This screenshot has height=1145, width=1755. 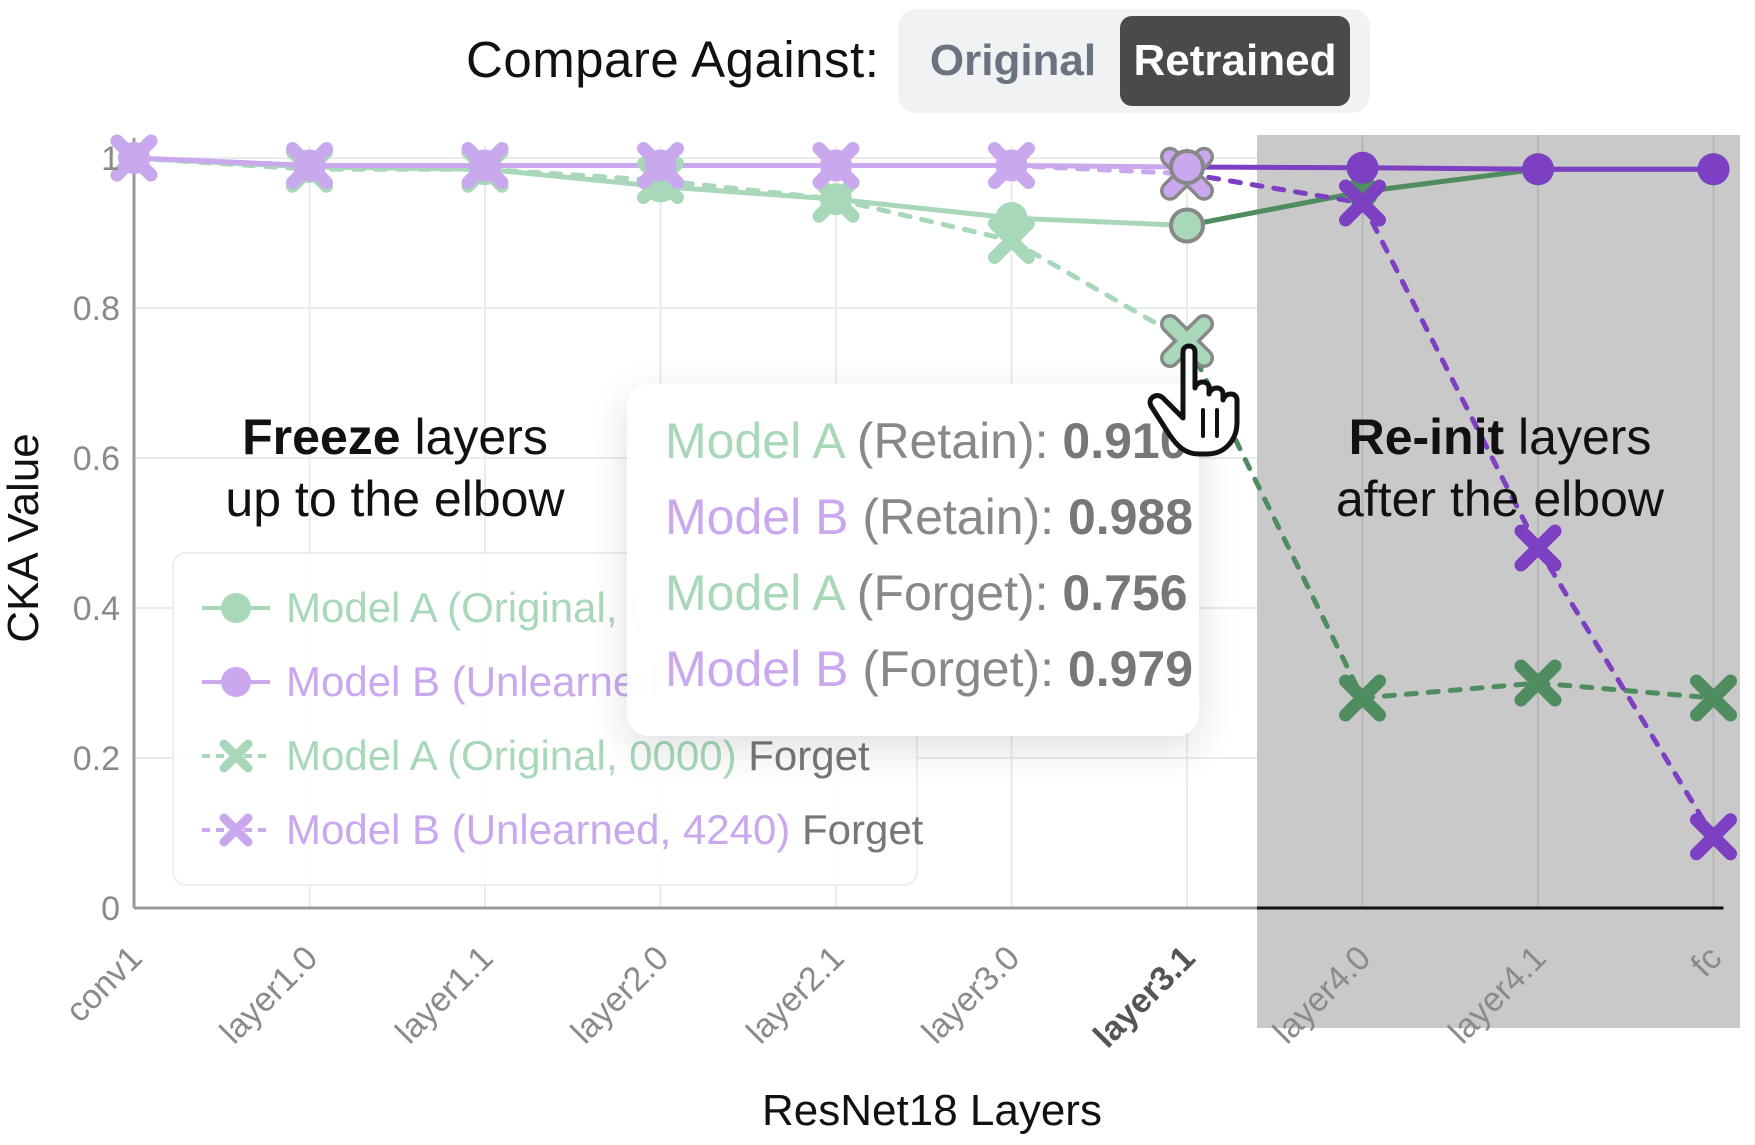 I want to click on freeze-bold: Freeze, so click(x=321, y=437).